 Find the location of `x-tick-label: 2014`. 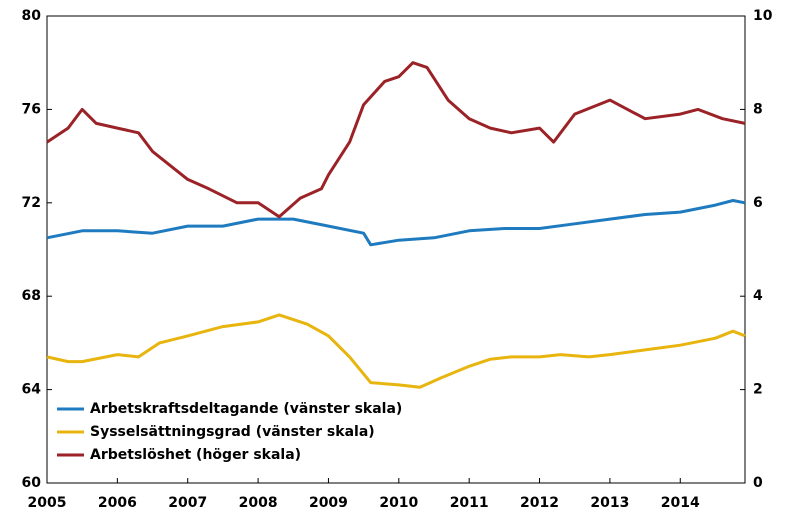

x-tick-label: 2014 is located at coordinates (680, 503).